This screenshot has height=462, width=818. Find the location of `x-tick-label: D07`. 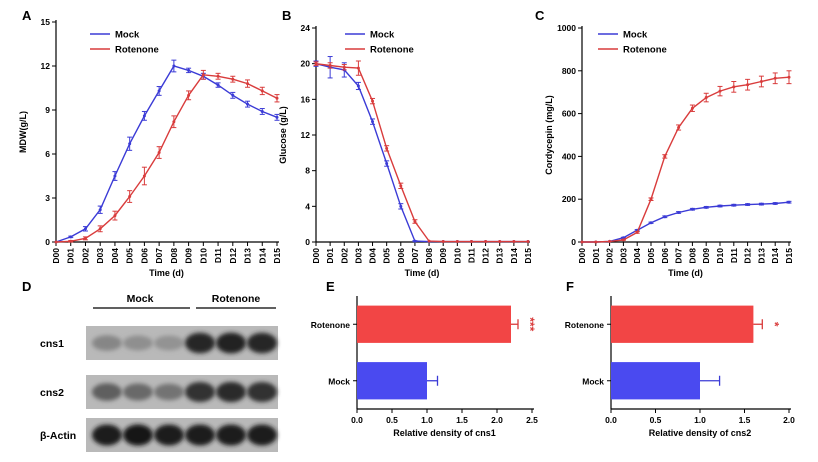

x-tick-label: D07 is located at coordinates (159, 256).